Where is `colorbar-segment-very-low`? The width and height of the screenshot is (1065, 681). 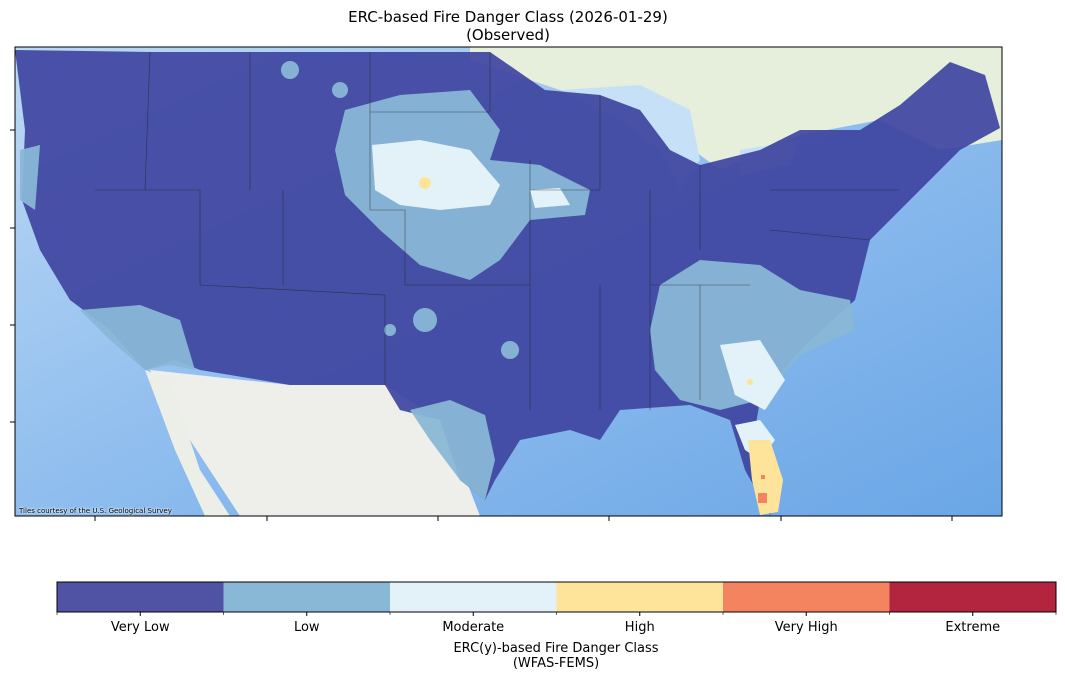 colorbar-segment-very-low is located at coordinates (140, 597).